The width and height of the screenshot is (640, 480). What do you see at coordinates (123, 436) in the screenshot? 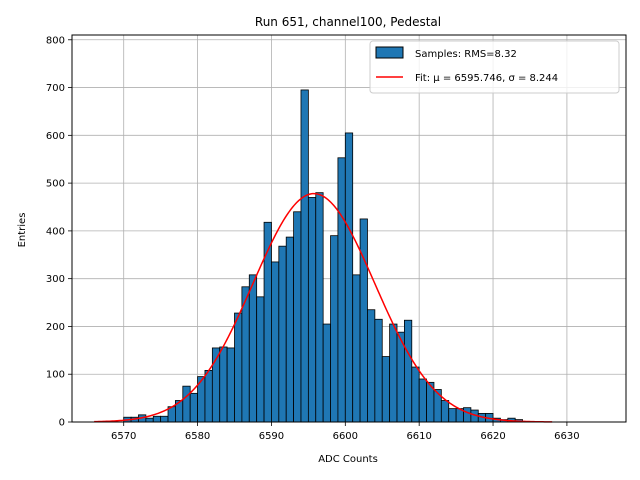
I see `x-tick-label: 6570` at bounding box center [123, 436].